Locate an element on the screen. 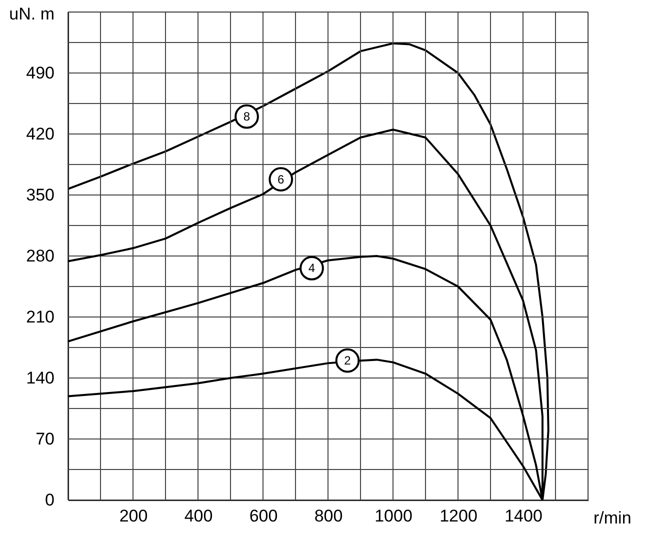 This screenshot has width=650, height=538. x-tick-label: 1000 is located at coordinates (393, 516).